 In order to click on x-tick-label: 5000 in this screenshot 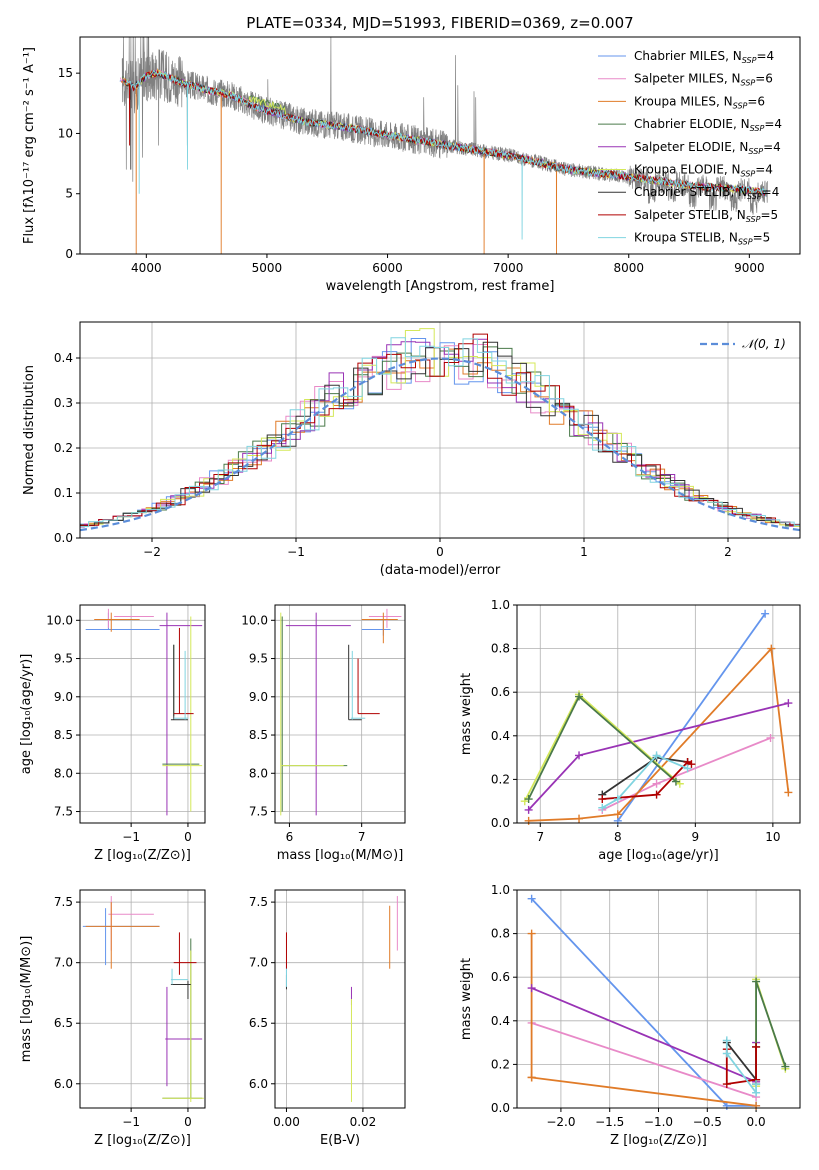, I will do `click(267, 268)`.